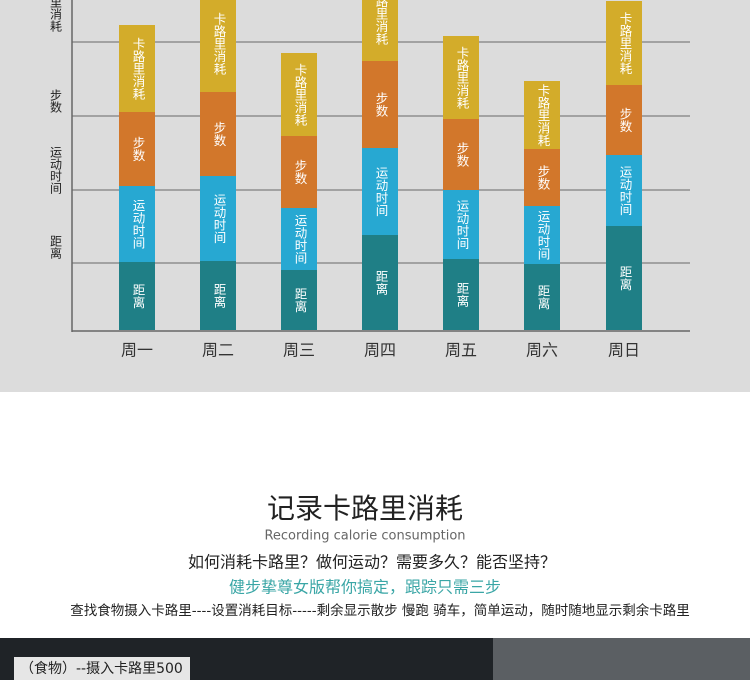 This screenshot has width=750, height=680. I want to click on legend-label: 运动时间, so click(56, 170).